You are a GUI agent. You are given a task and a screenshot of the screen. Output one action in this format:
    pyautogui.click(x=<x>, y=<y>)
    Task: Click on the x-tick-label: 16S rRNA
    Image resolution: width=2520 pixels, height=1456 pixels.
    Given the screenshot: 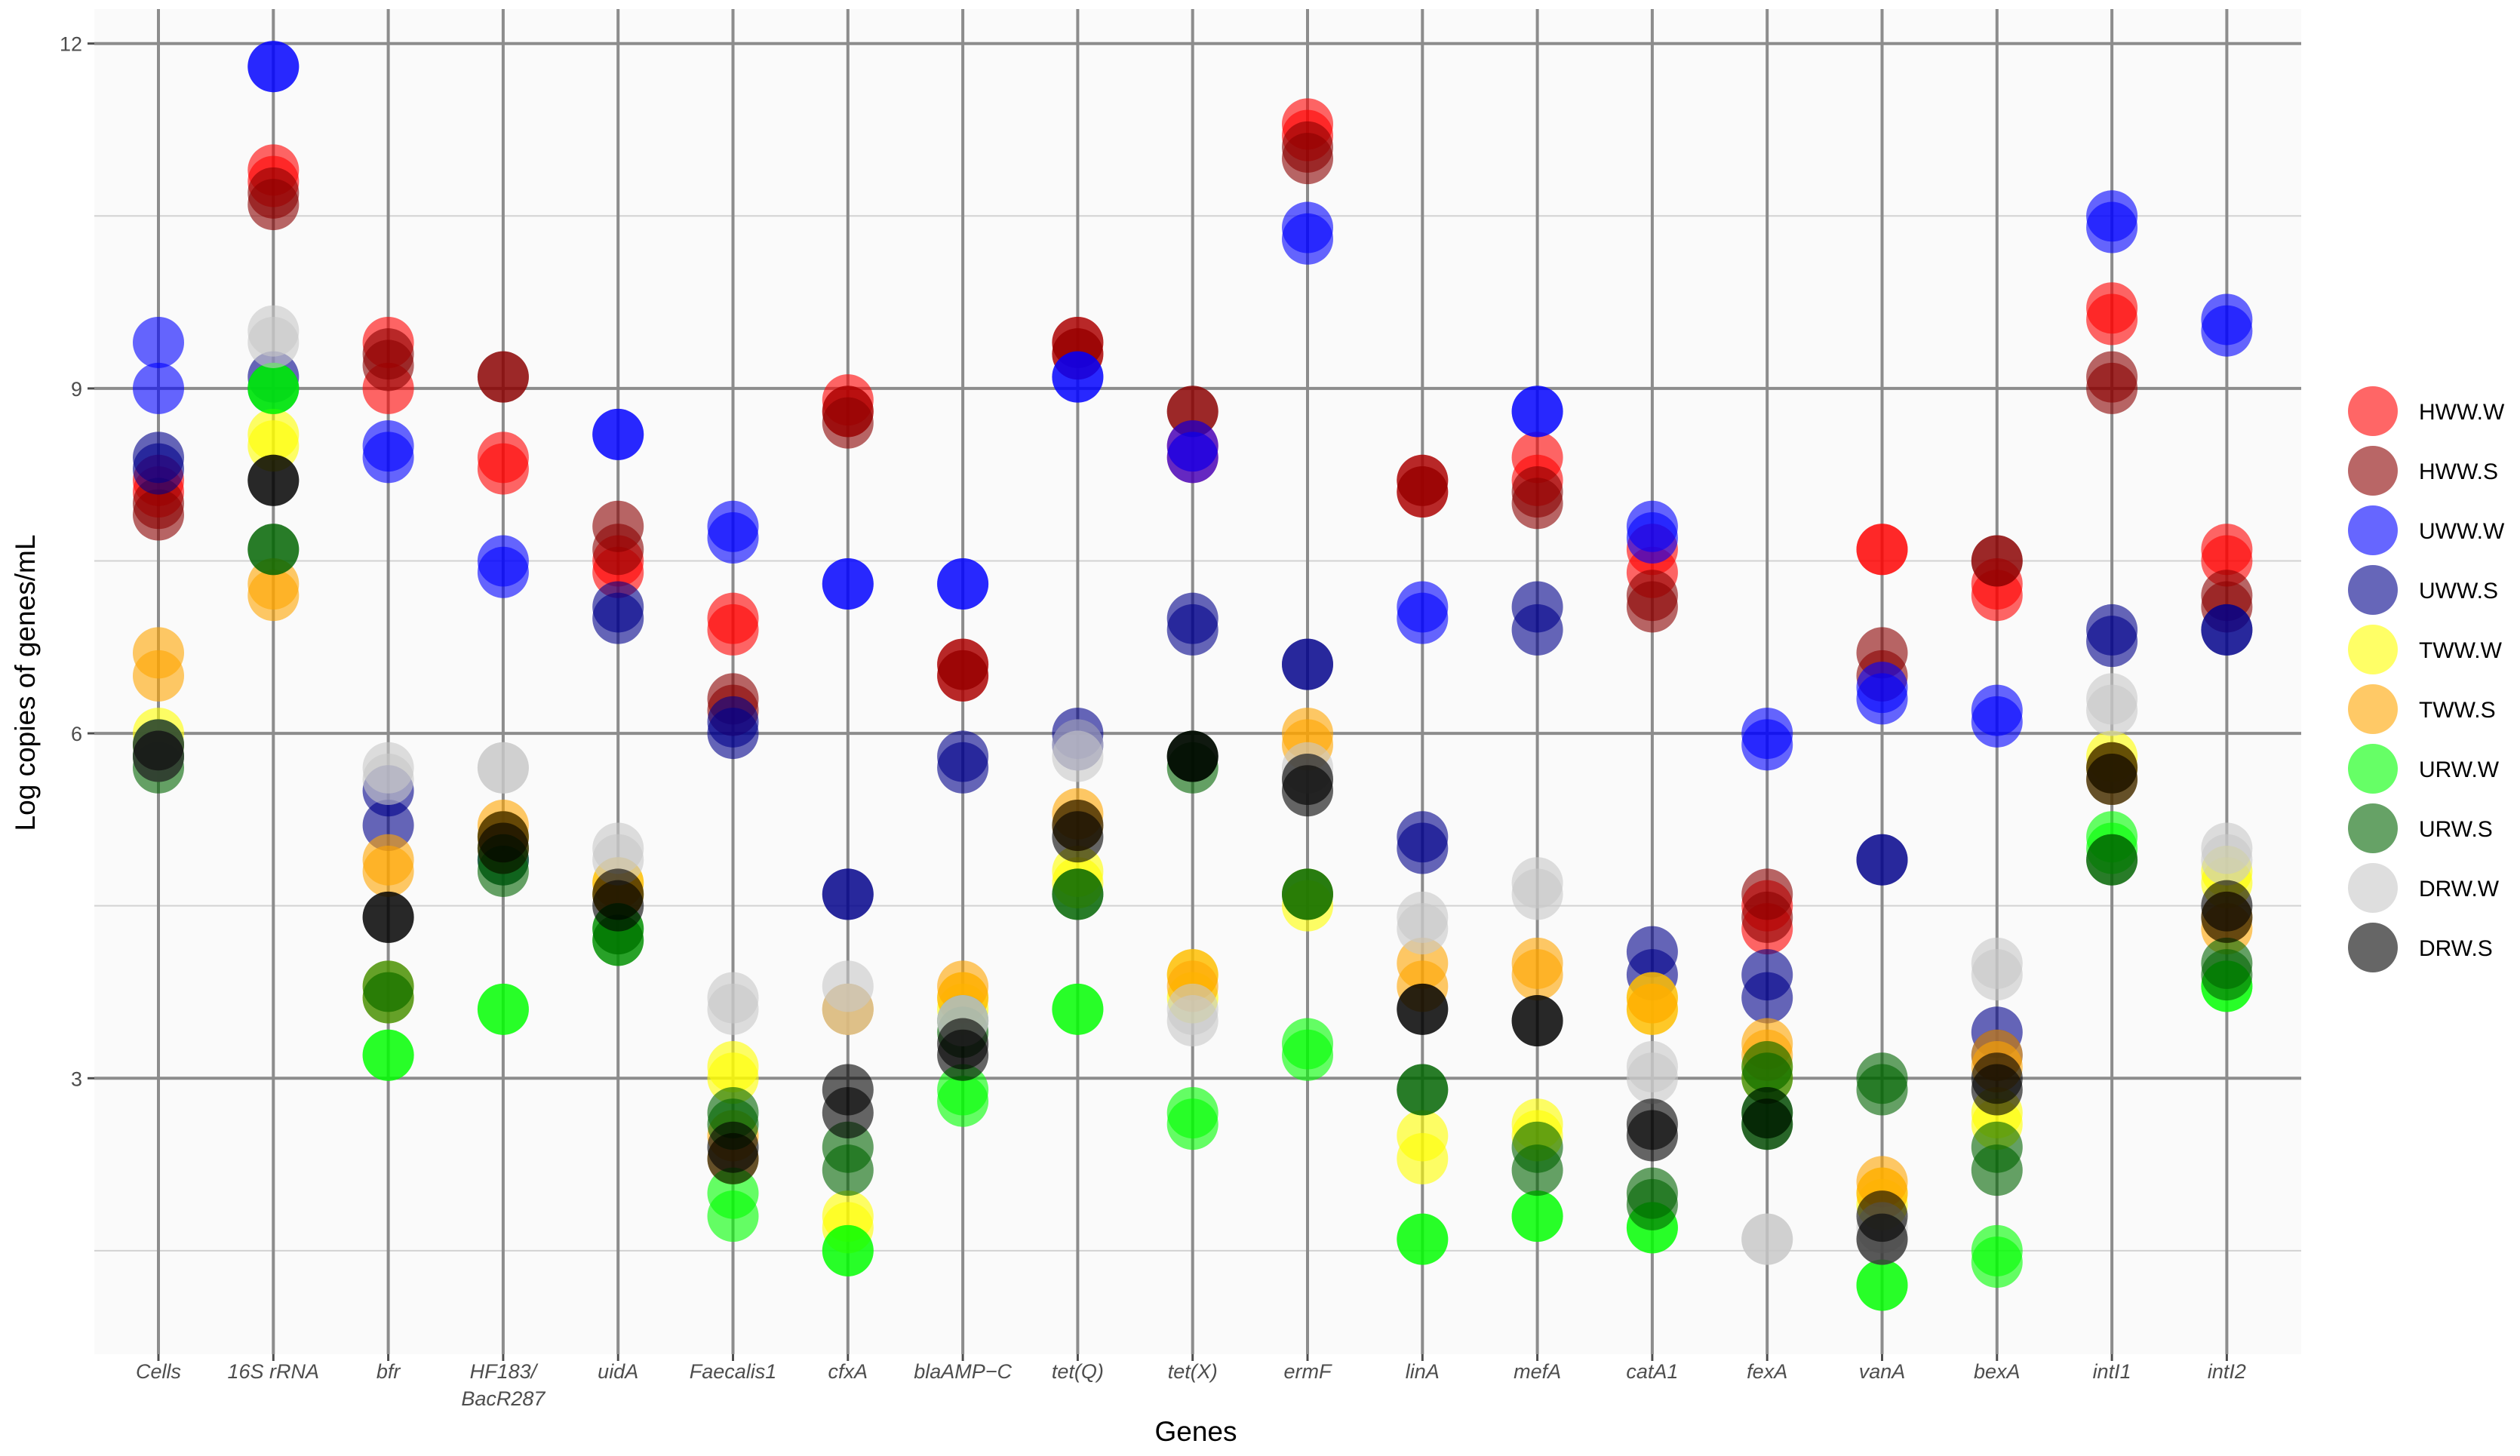 What is the action you would take?
    pyautogui.click(x=274, y=1371)
    